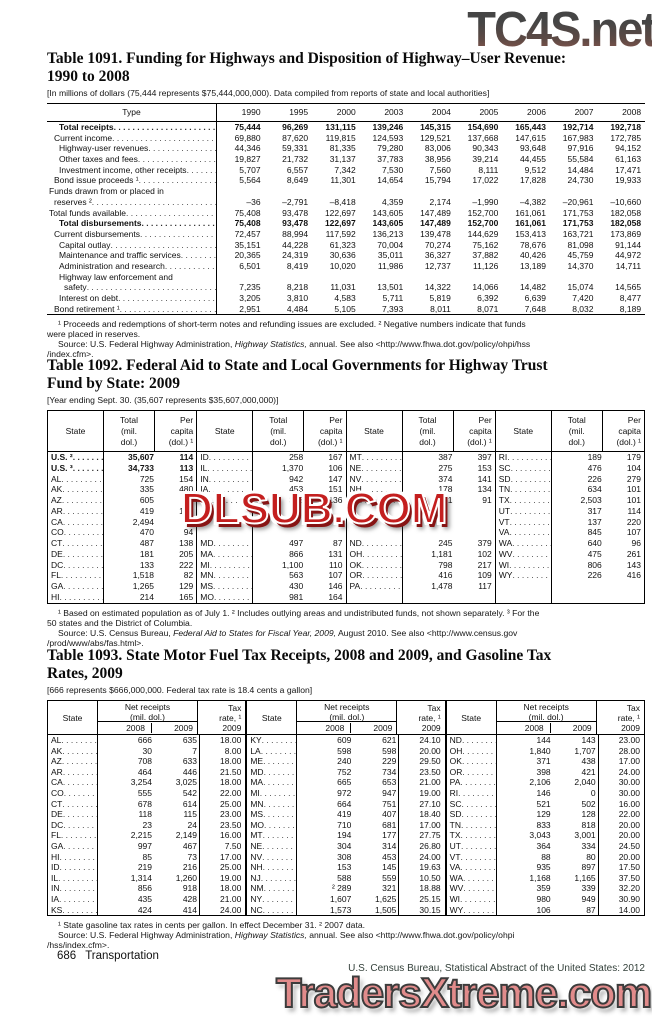 This screenshot has height=1024, width=652. I want to click on cell-tax-rate: 19.00, so click(430, 792).